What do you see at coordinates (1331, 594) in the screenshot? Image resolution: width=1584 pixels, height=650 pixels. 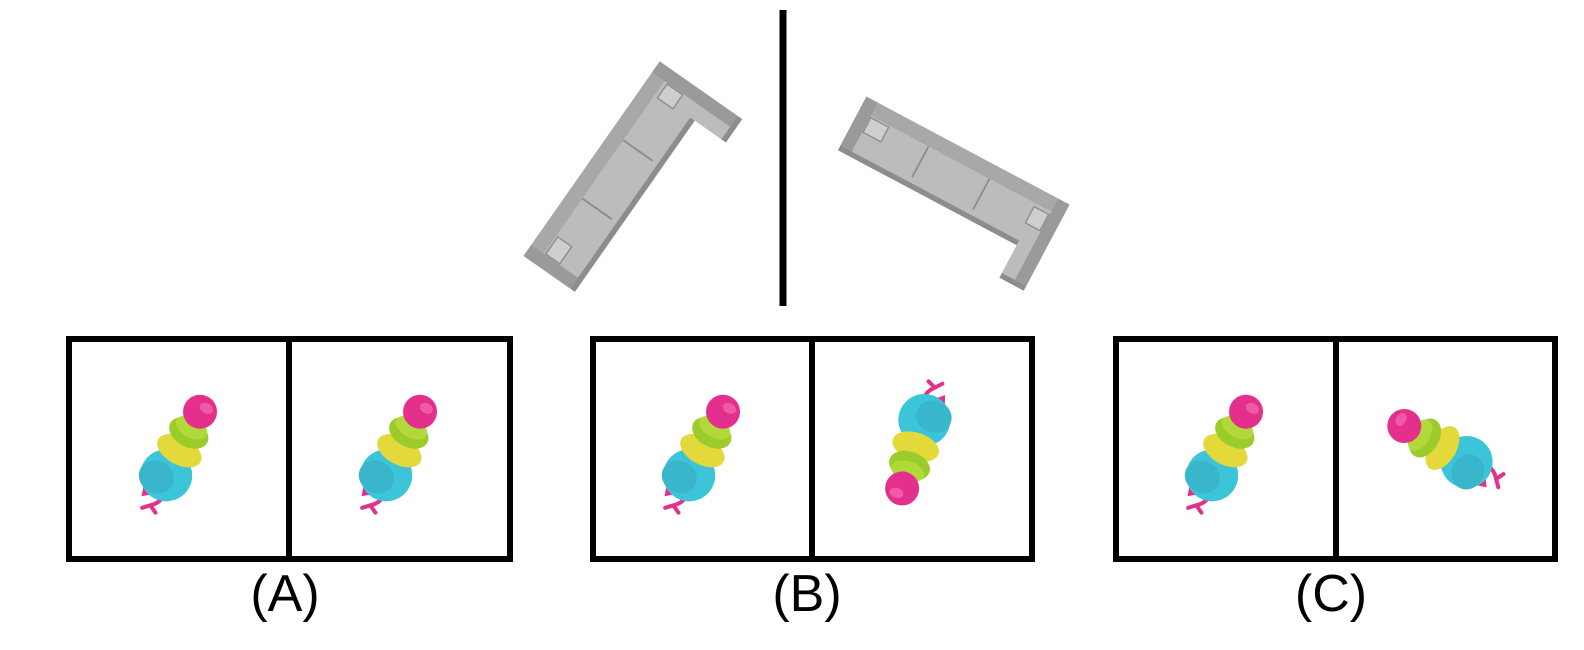 I see `option-c-label: (C)` at bounding box center [1331, 594].